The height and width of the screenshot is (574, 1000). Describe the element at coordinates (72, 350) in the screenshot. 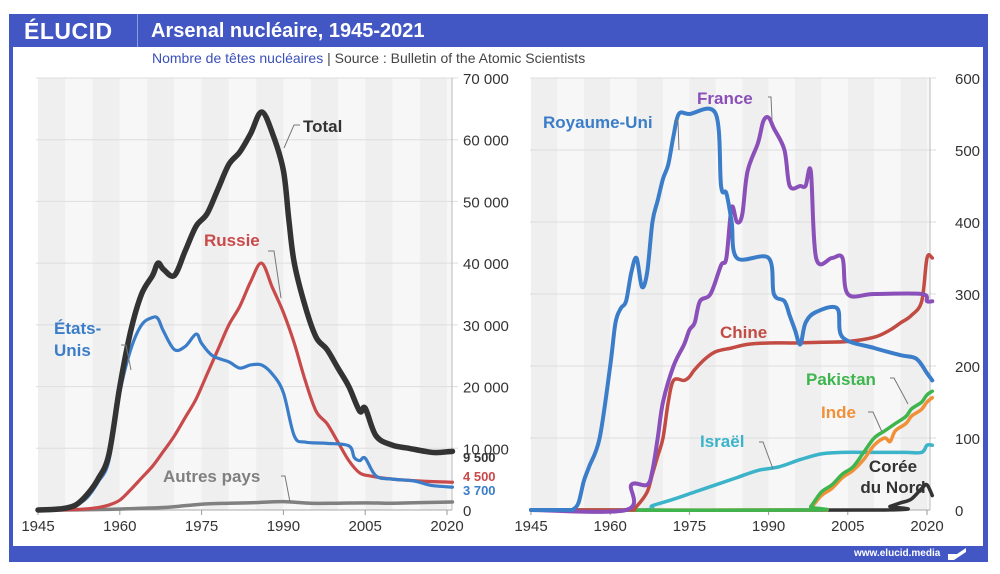

I see `series-label-etats-unis: Unis` at that location.